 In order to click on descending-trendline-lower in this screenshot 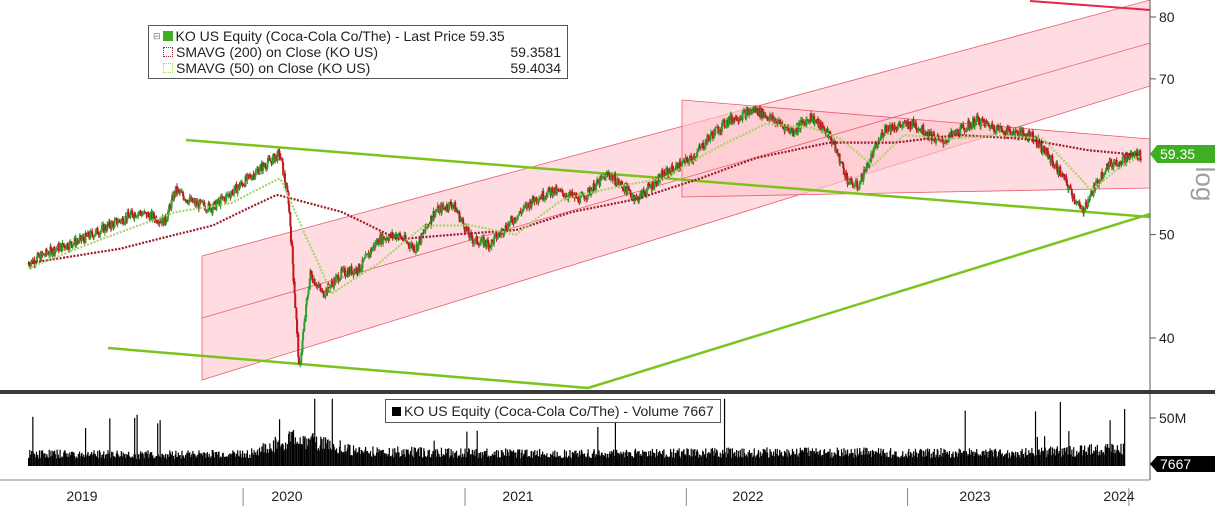, I will do `click(348, 368)`.